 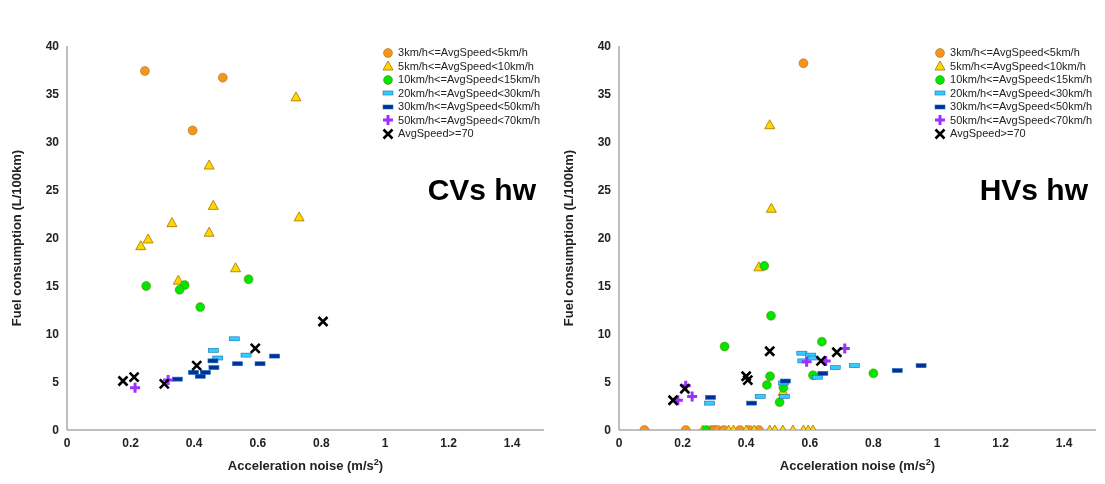 I want to click on annotation: CVs hw, so click(x=481, y=189).